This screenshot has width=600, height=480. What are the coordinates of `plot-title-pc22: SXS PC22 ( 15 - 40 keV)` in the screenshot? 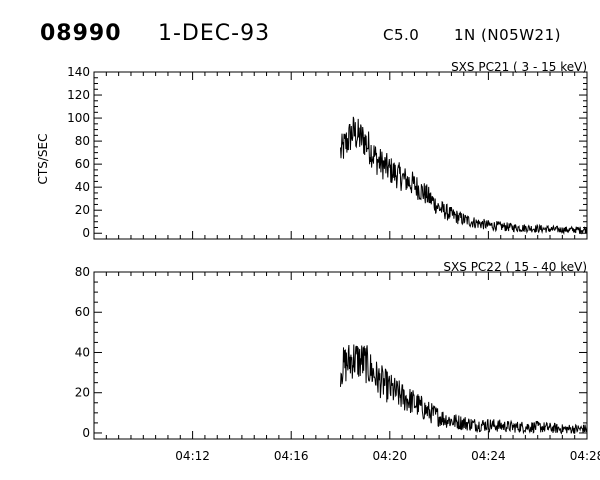 It's located at (515, 267).